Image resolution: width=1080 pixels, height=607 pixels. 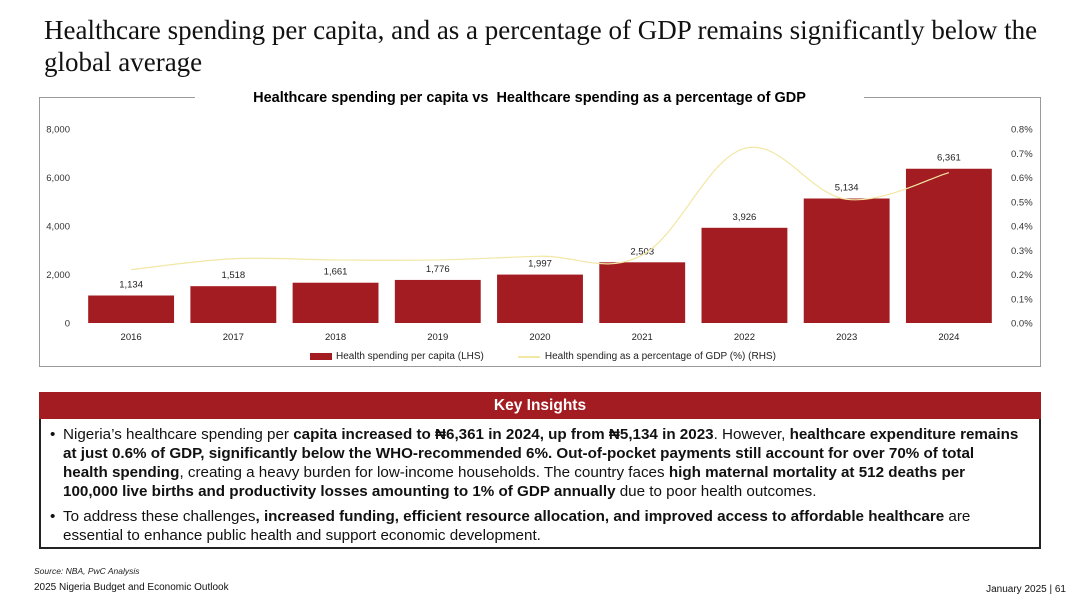 I want to click on x-axis-tick-label: 2018, so click(x=335, y=337).